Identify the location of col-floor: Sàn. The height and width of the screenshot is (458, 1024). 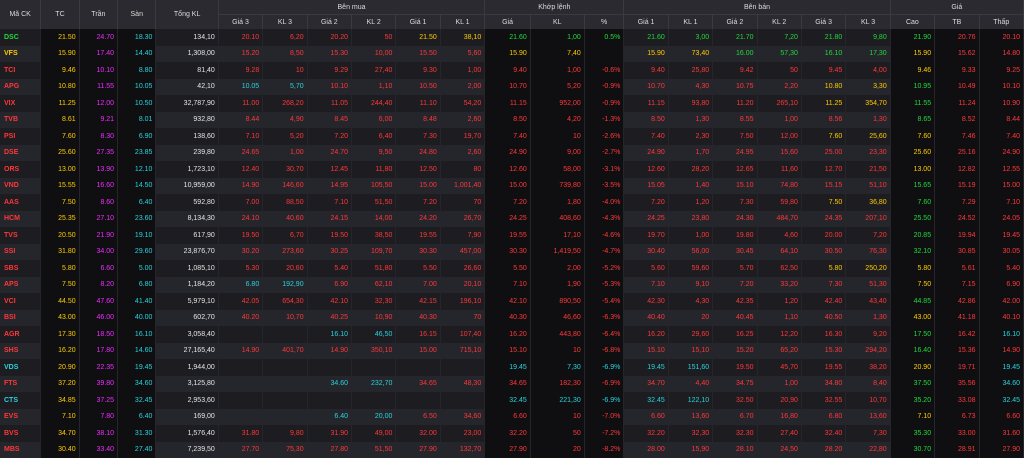
(137, 14).